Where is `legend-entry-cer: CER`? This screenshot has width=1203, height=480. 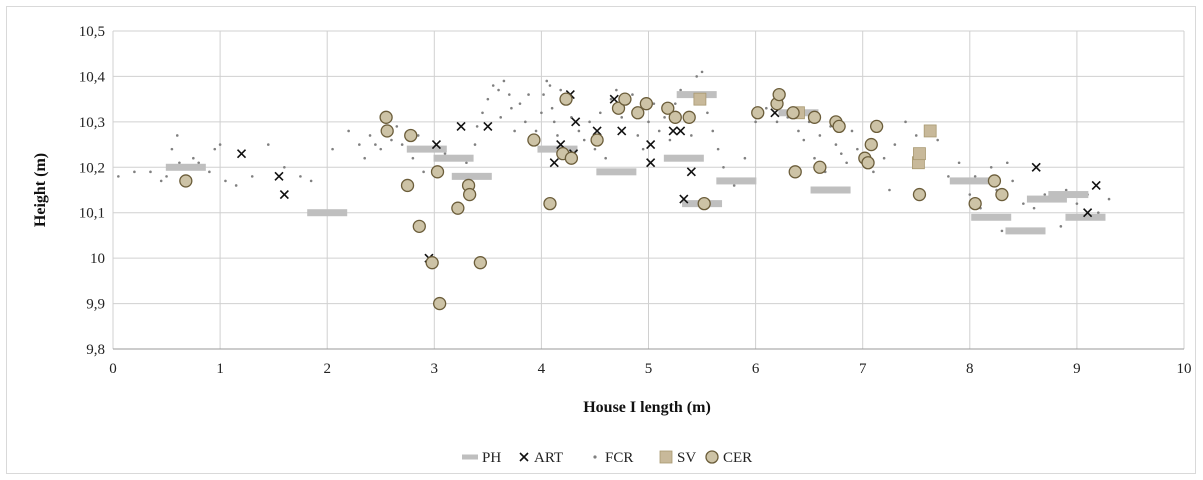
legend-entry-cer: CER is located at coordinates (728, 458).